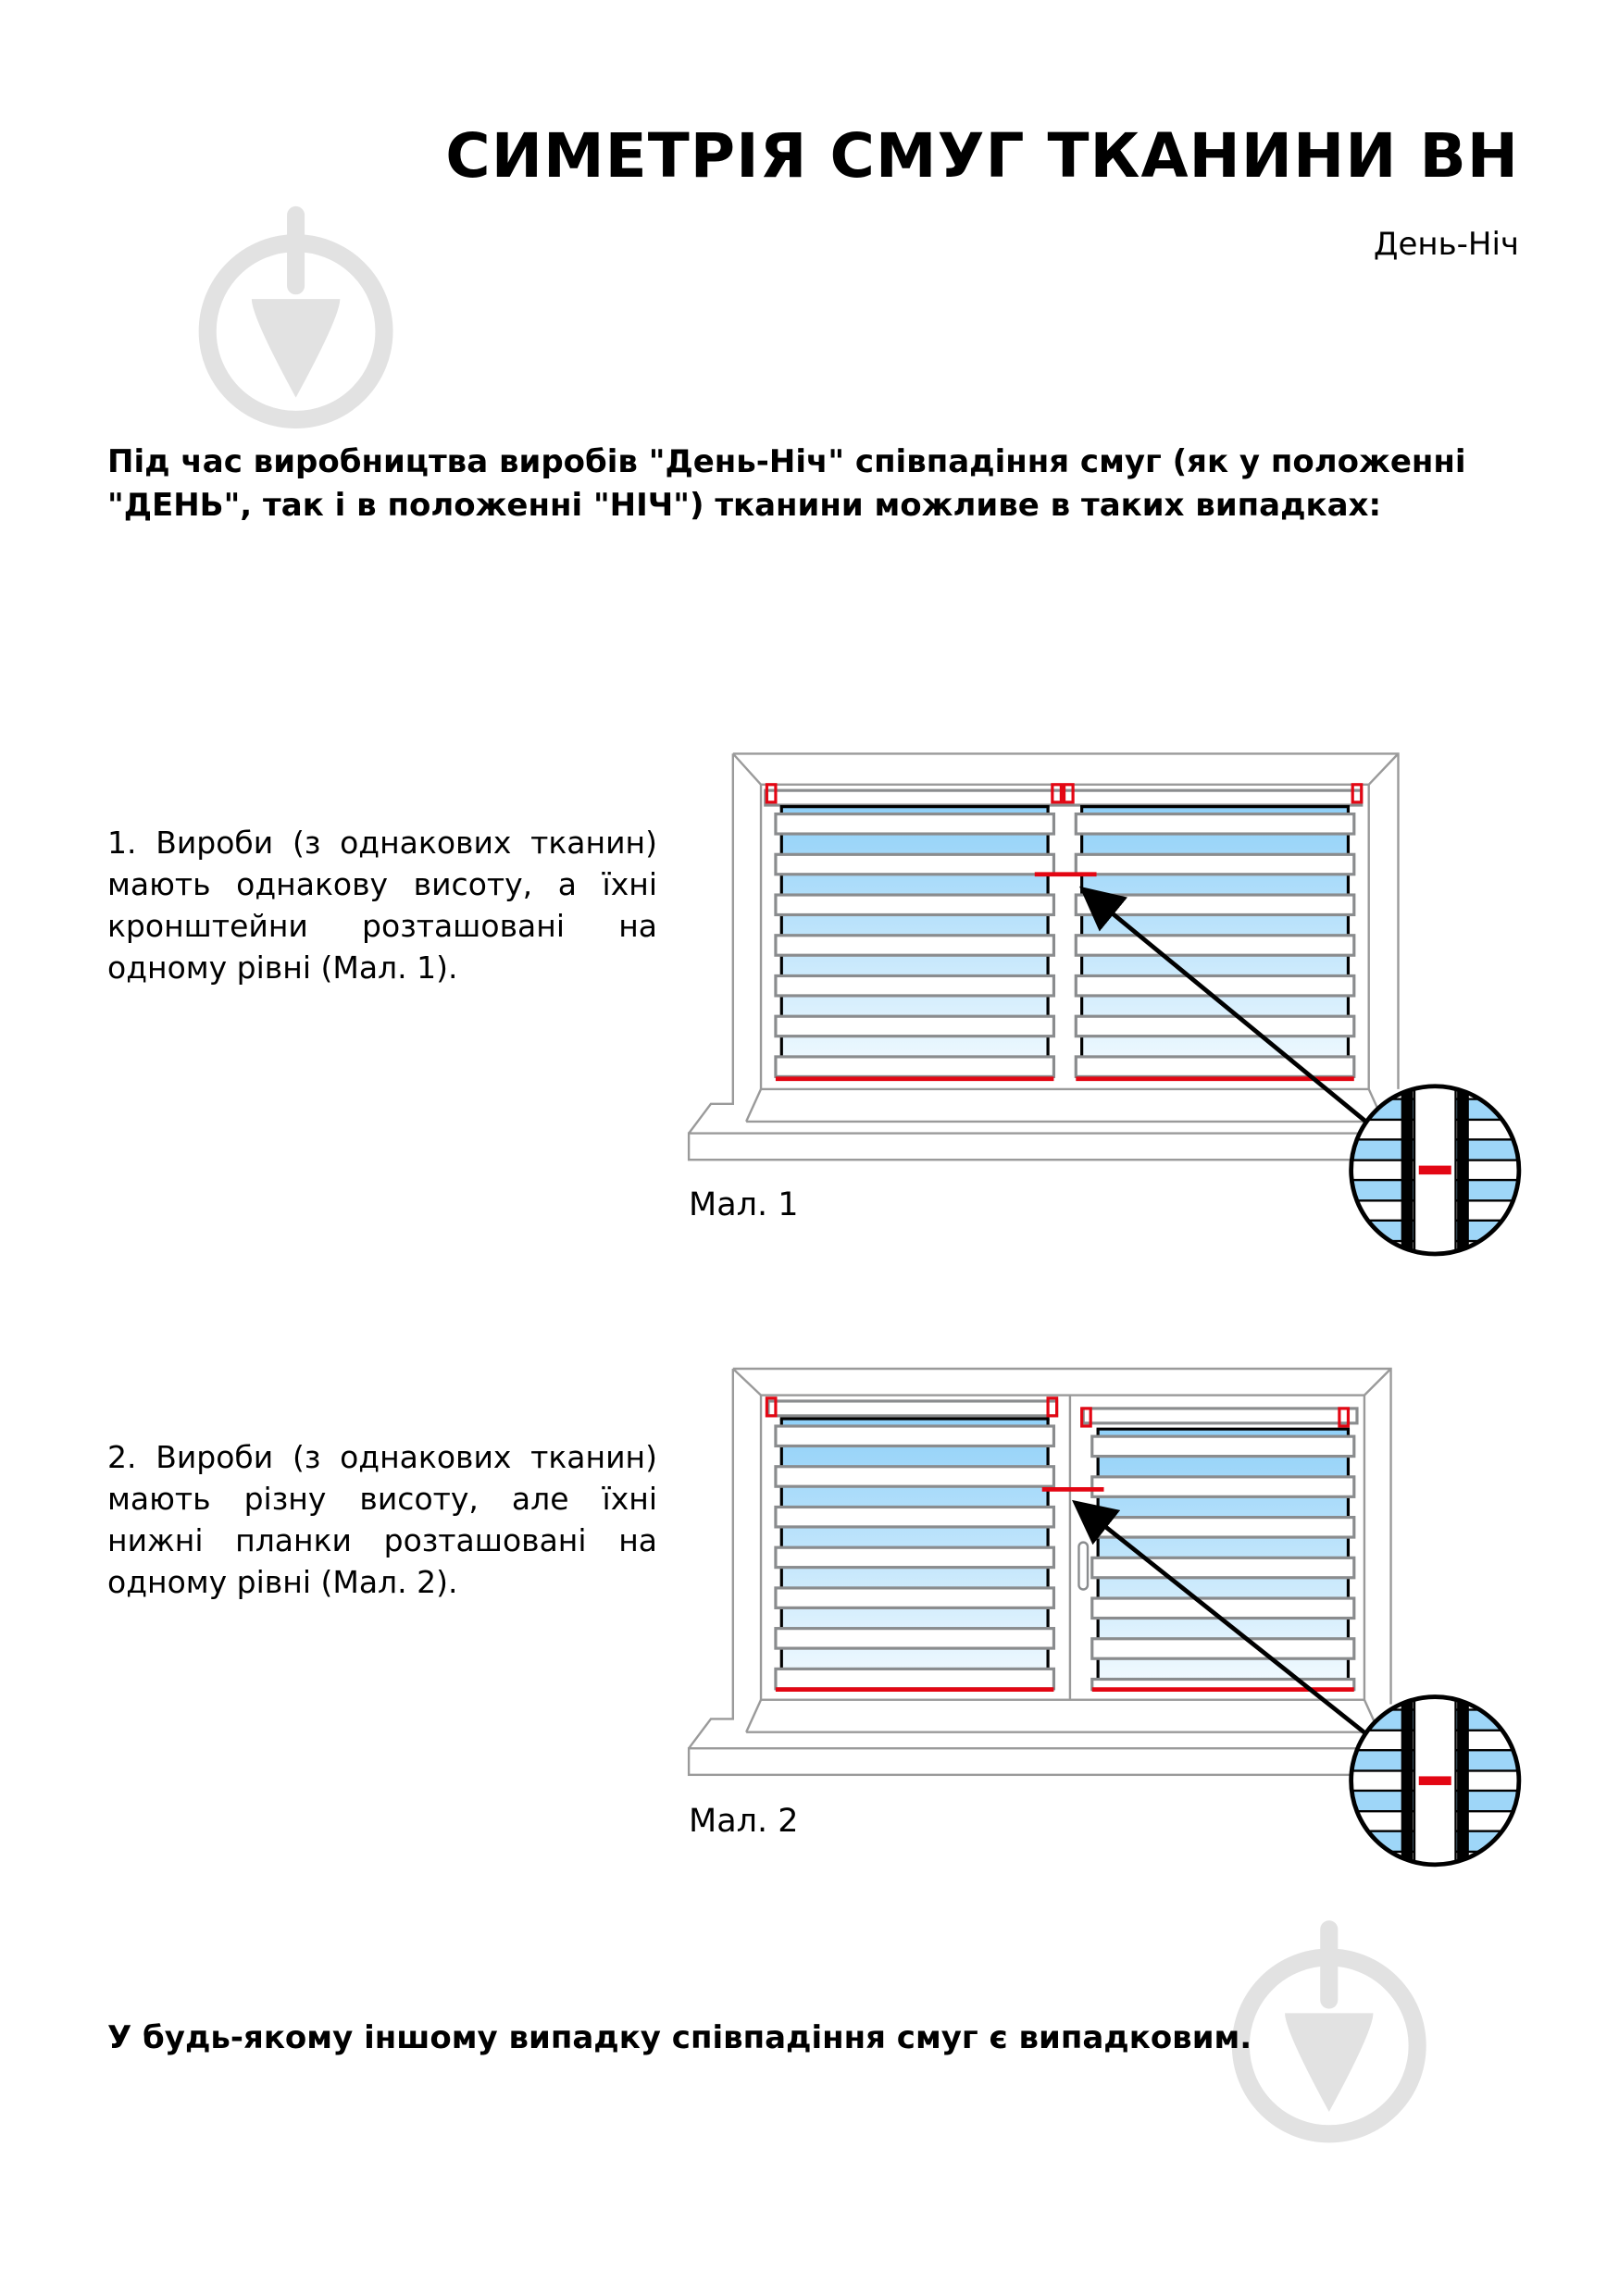 This screenshot has height=2296, width=1619. I want to click on figure-1-window-diagram, so click(1106, 1004).